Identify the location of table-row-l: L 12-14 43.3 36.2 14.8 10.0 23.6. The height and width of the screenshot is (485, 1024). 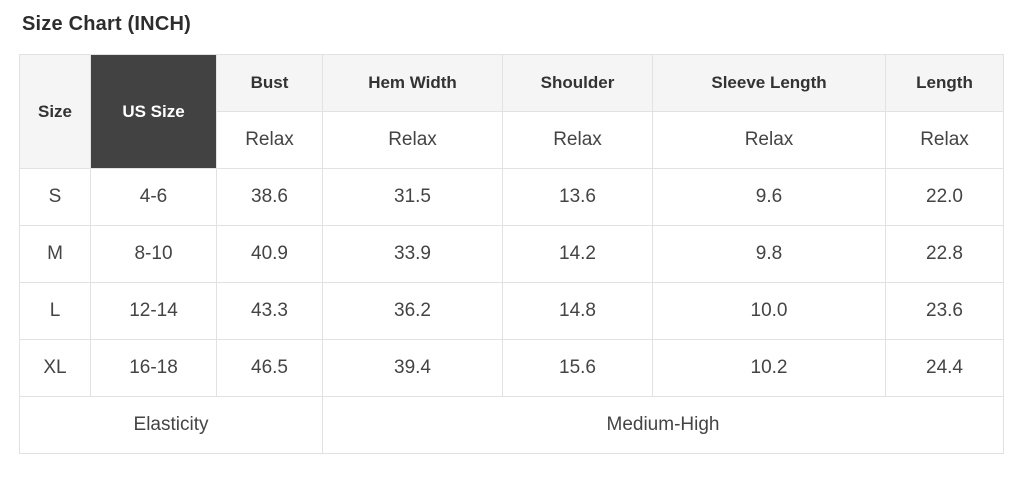
(511, 311).